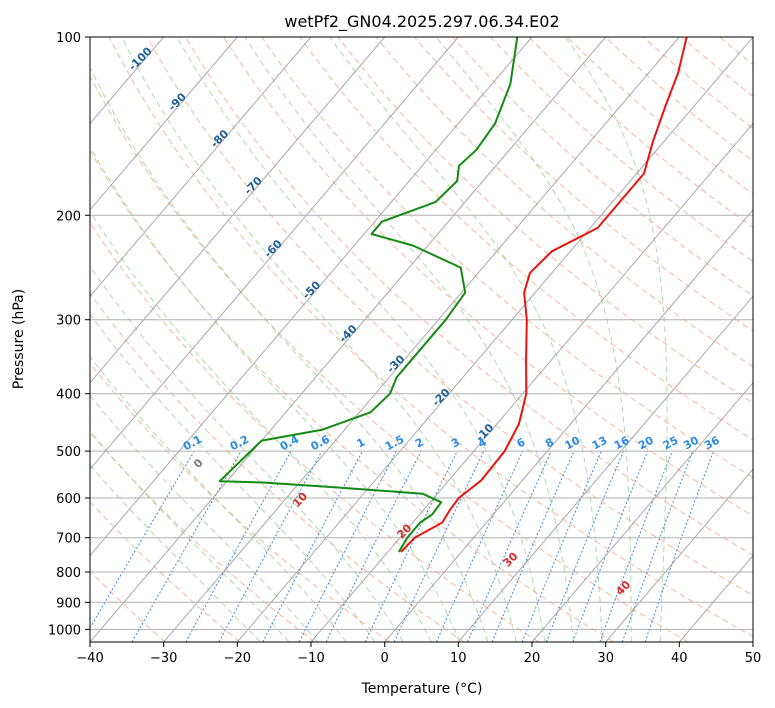  What do you see at coordinates (237, 658) in the screenshot?
I see `x-tick-label: −20` at bounding box center [237, 658].